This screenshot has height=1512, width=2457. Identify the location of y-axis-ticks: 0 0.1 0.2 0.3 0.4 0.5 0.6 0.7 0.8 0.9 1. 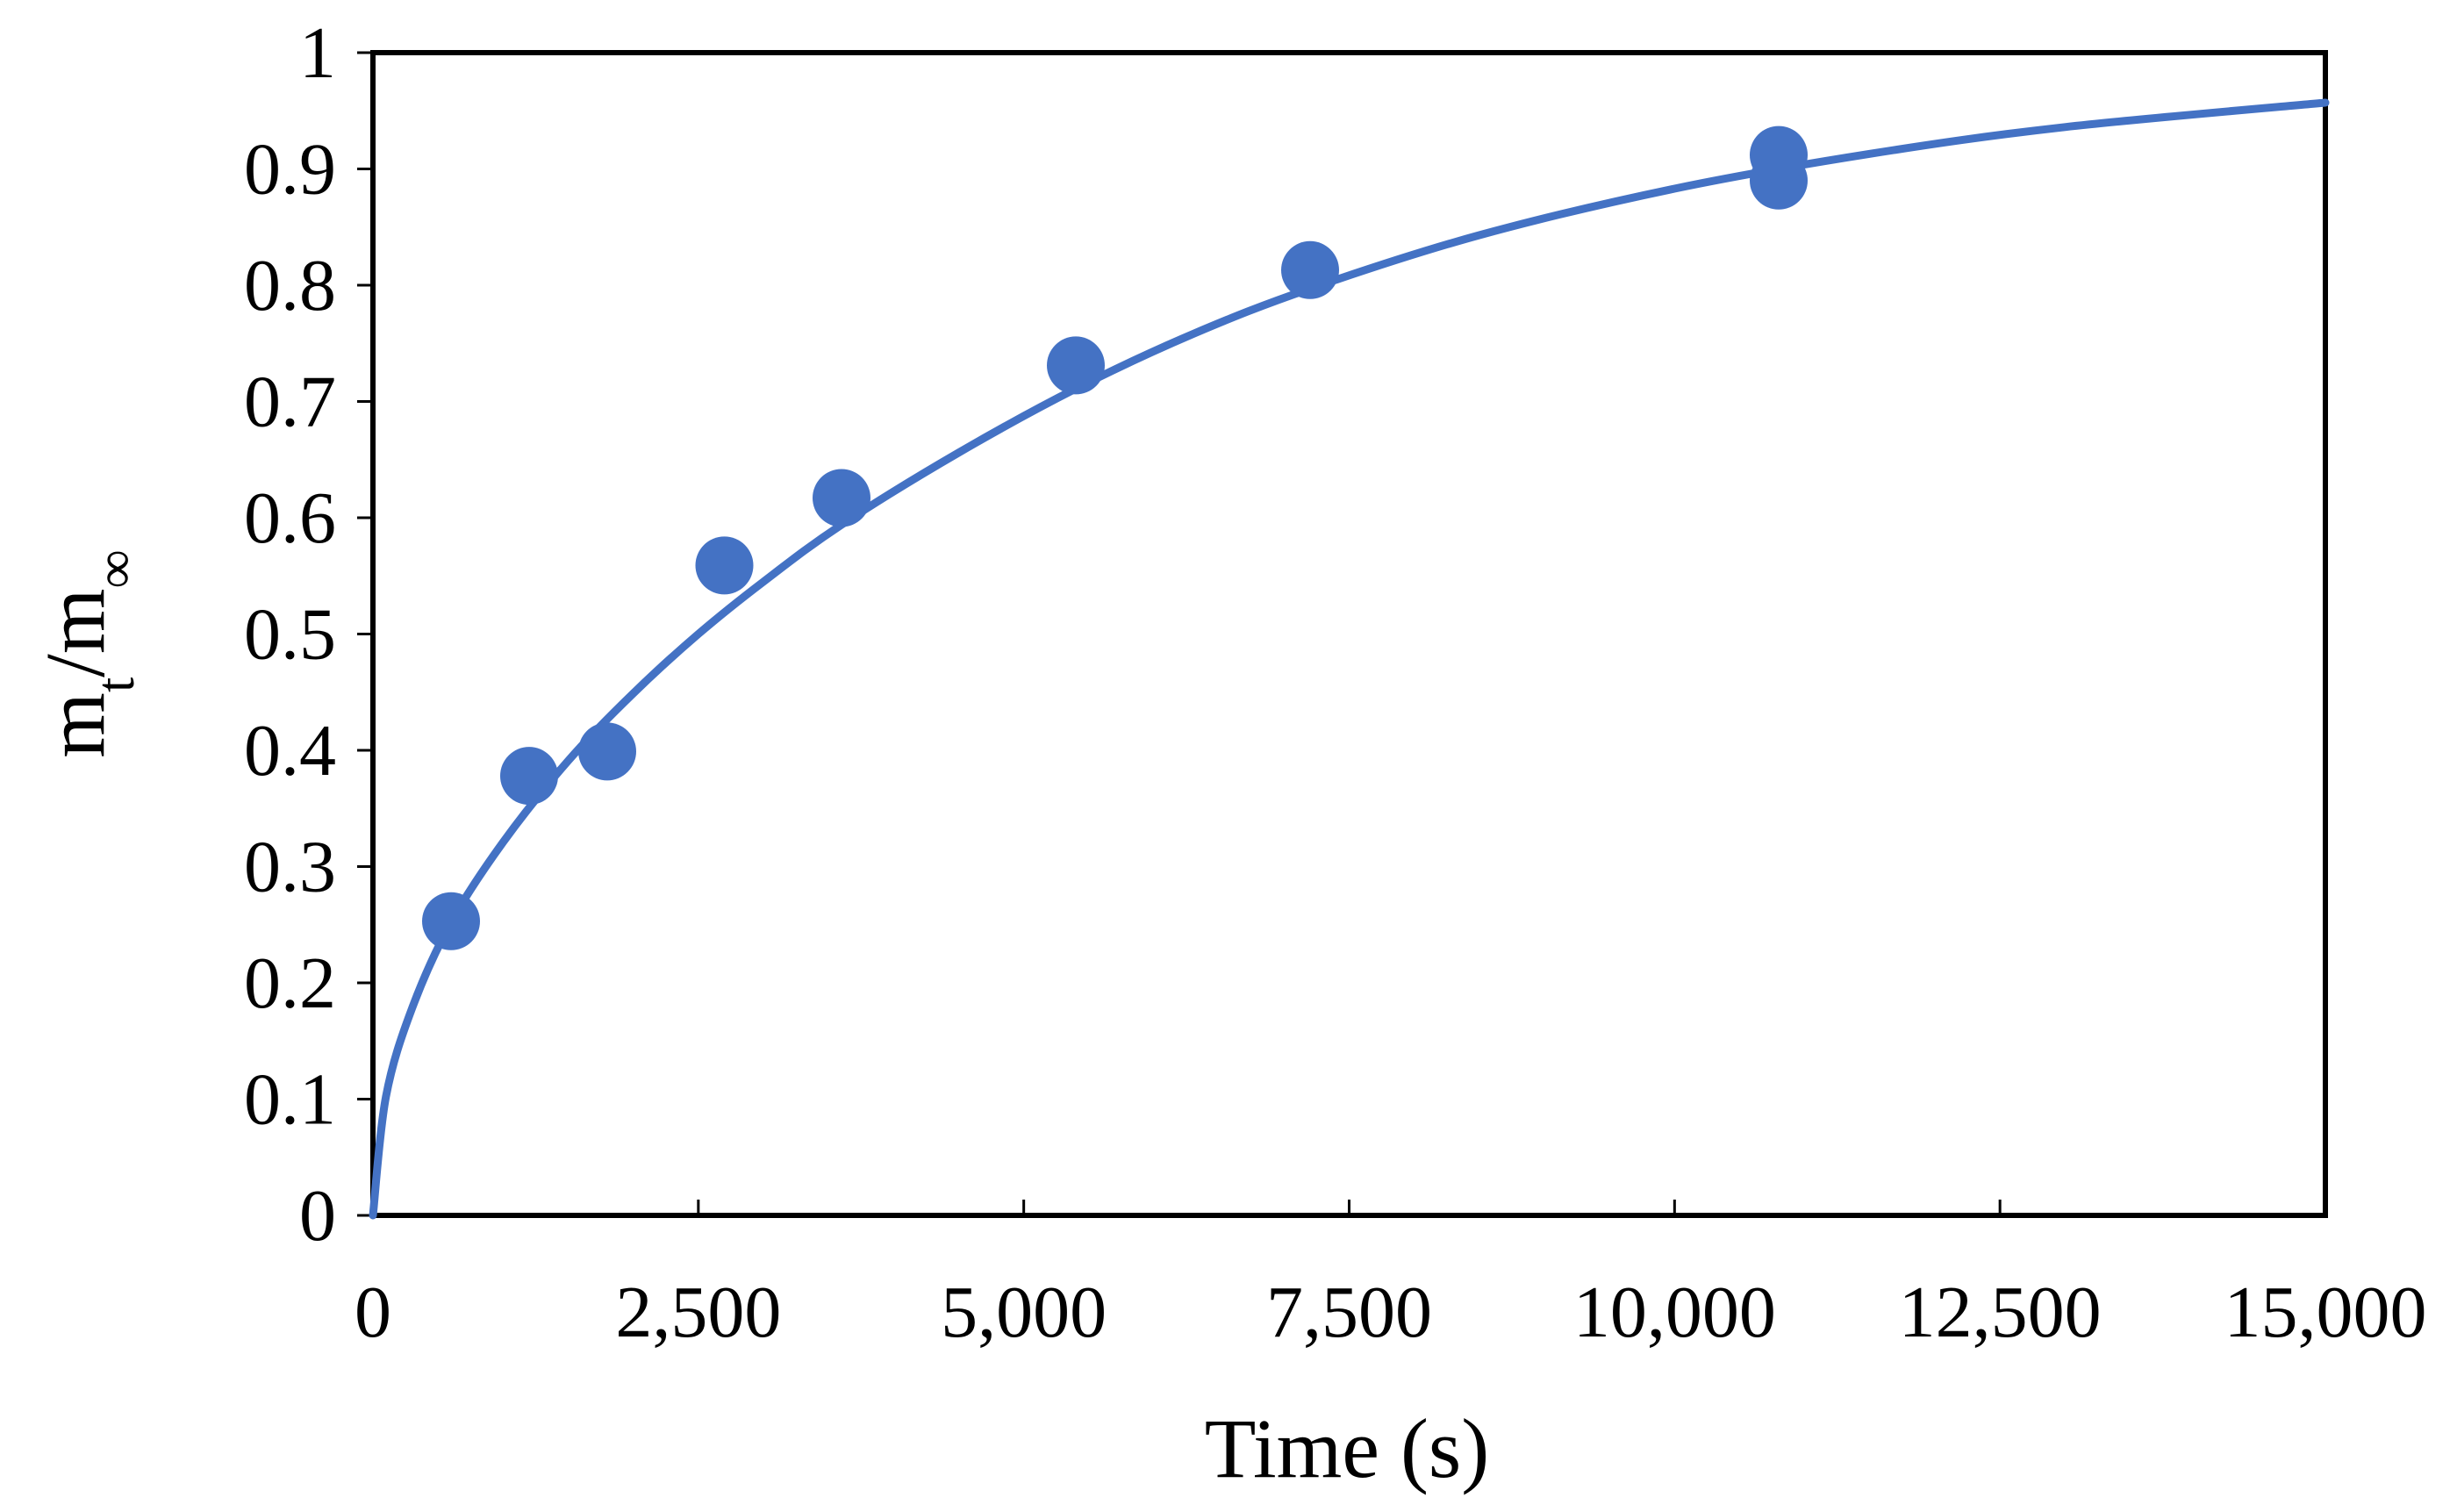
(308, 634).